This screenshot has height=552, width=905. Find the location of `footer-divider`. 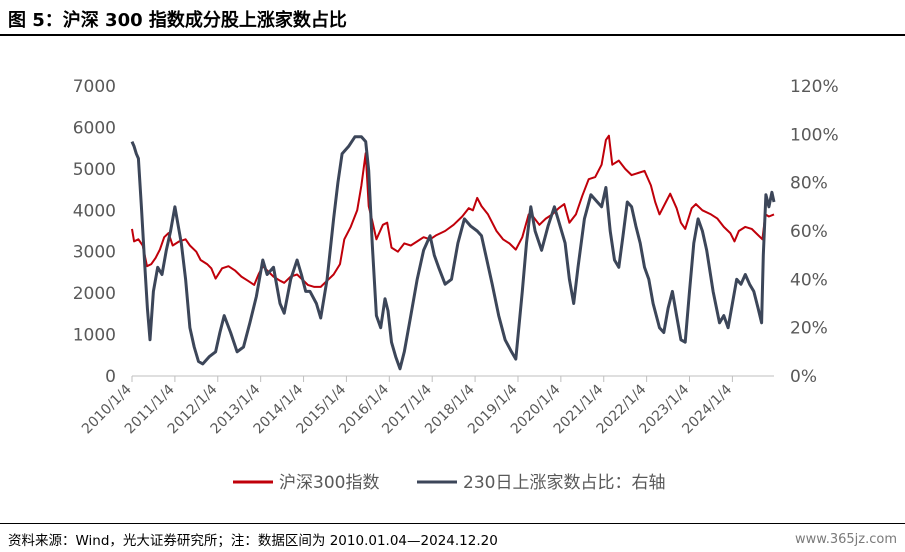

footer-divider is located at coordinates (452, 523).